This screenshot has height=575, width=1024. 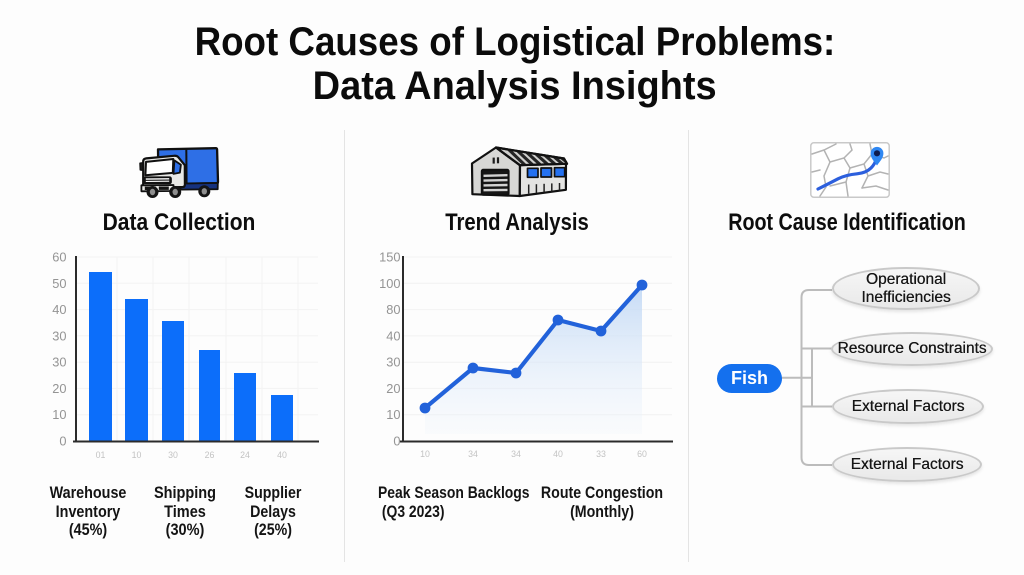 I want to click on svg-text: 33, so click(x=601, y=454).